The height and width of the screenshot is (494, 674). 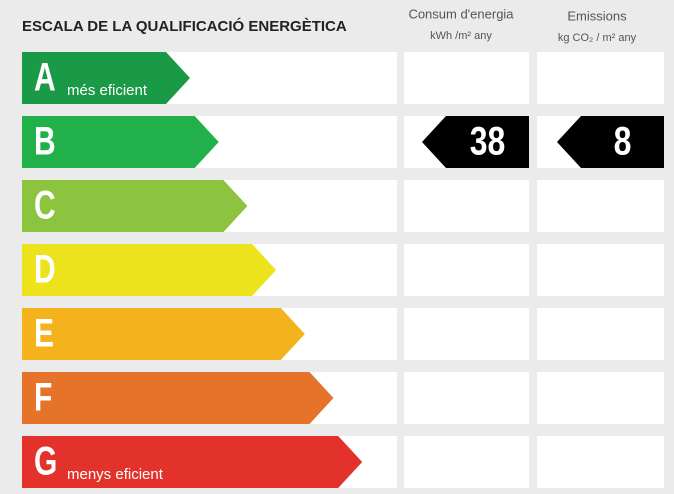 What do you see at coordinates (623, 140) in the screenshot?
I see `emissions-value: 8` at bounding box center [623, 140].